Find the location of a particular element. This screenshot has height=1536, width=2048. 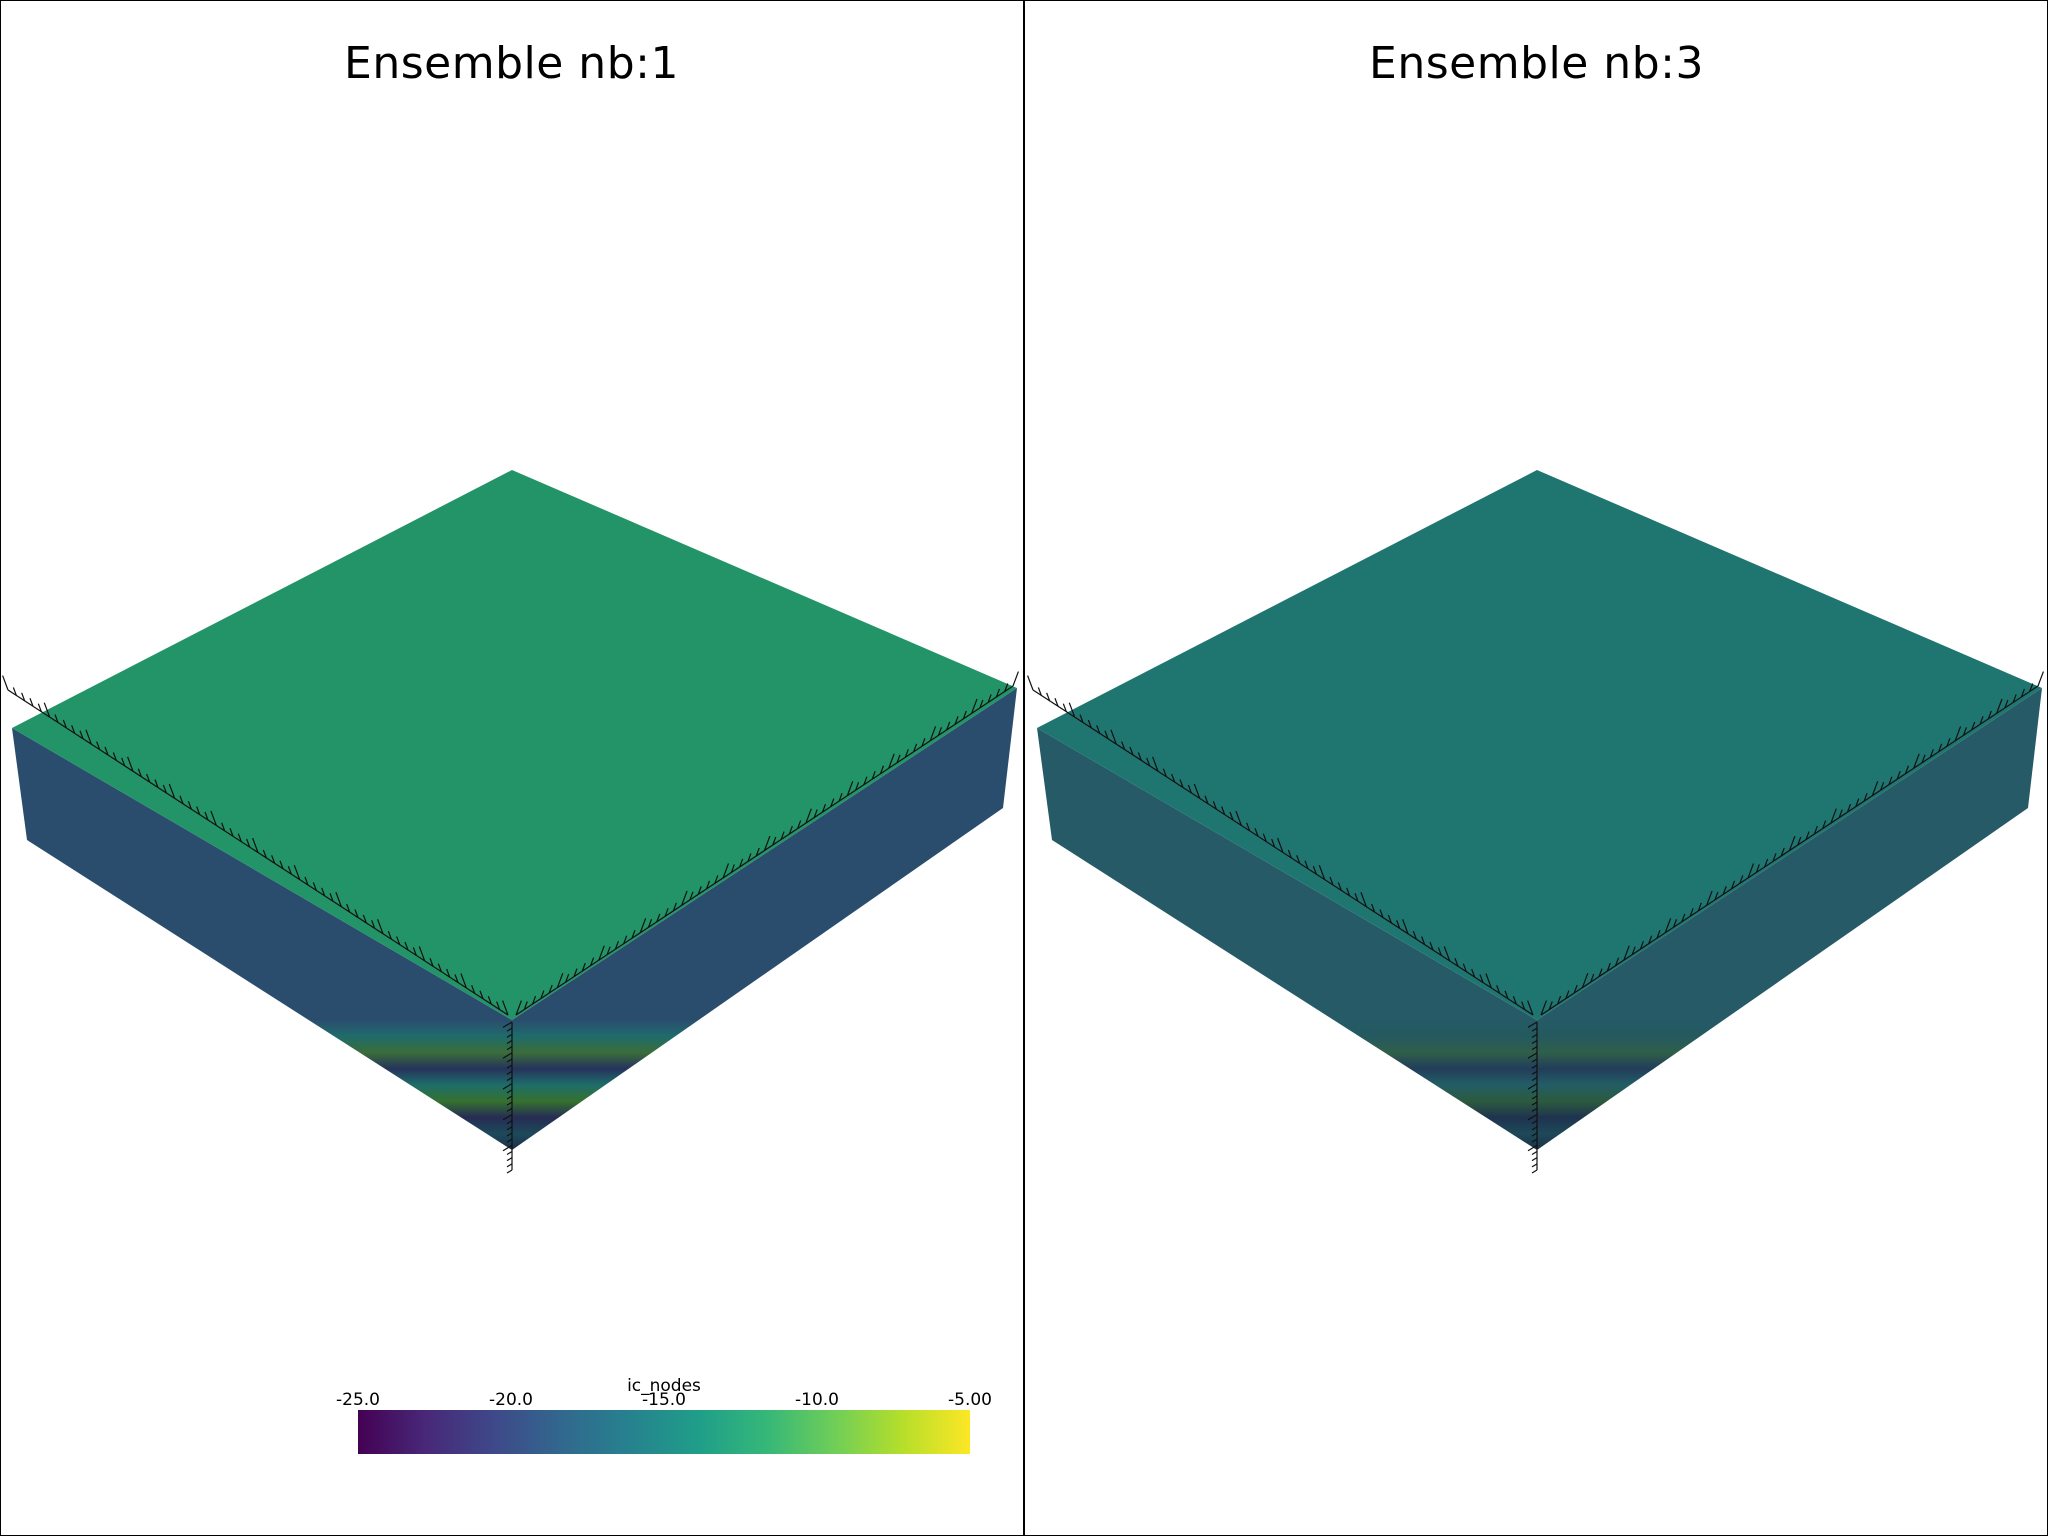

colorbar-tick: -15.0 is located at coordinates (664, 1400).